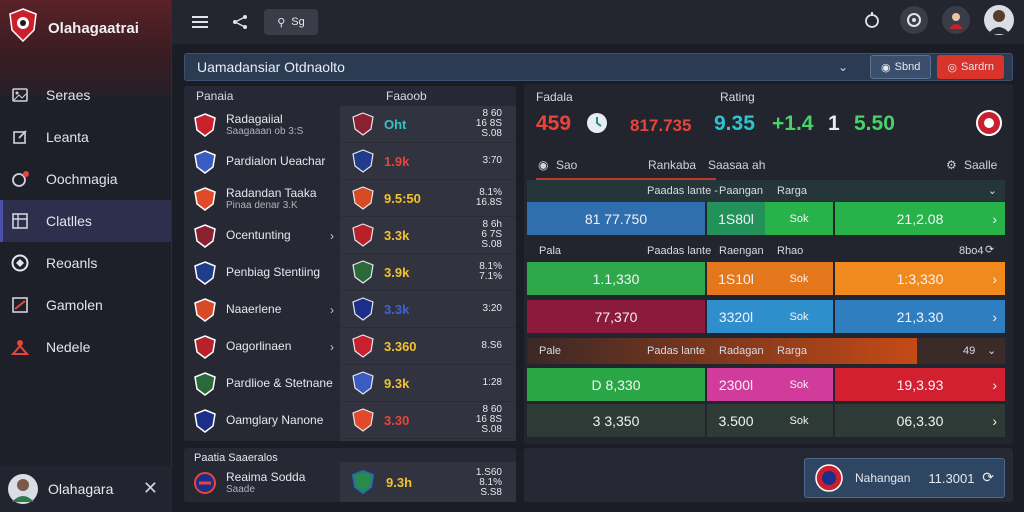 Image resolution: width=1024 pixels, height=512 pixels. What do you see at coordinates (736, 384) in the screenshot?
I see `odds-cell: 2300l` at bounding box center [736, 384].